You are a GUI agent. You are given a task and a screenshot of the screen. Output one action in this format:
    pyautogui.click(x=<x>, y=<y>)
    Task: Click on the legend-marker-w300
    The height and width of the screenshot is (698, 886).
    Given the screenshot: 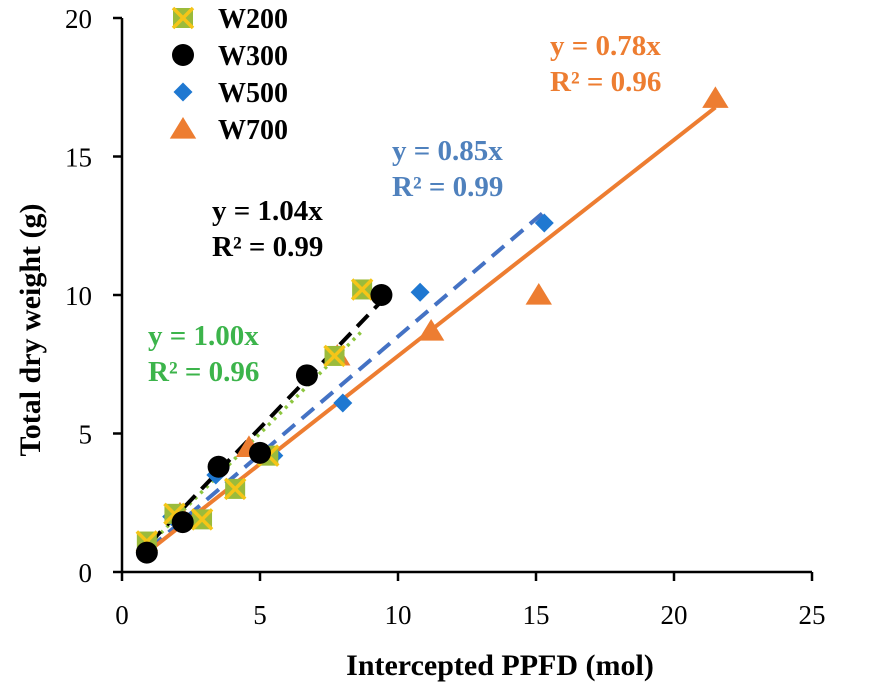 What is the action you would take?
    pyautogui.click(x=183, y=55)
    